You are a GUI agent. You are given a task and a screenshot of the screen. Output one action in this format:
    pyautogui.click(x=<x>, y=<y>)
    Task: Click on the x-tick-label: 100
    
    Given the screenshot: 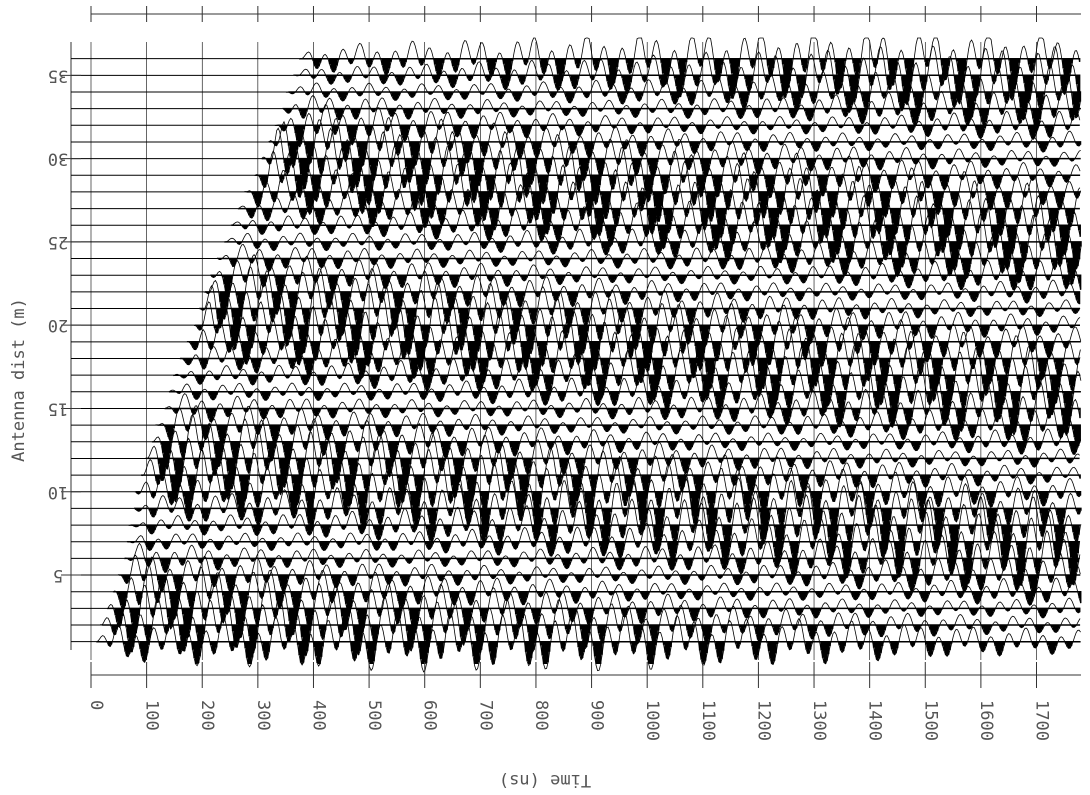 What is the action you would take?
    pyautogui.click(x=152, y=715)
    